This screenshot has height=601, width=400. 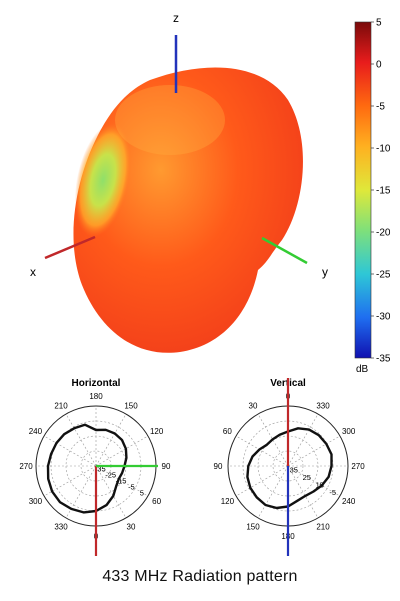 What do you see at coordinates (176, 18) in the screenshot?
I see `z-axis-label: z` at bounding box center [176, 18].